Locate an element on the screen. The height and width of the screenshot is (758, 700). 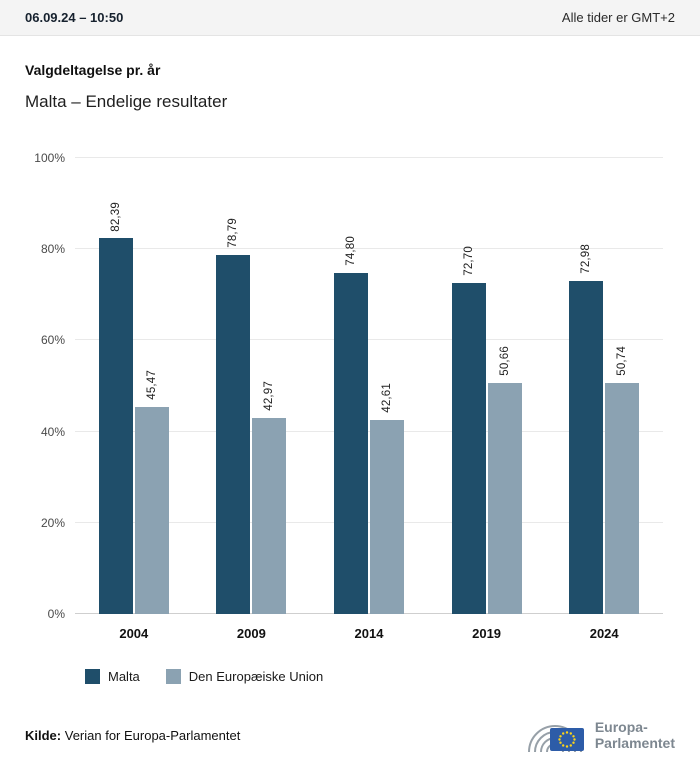
x-axis-line is located at coordinates (369, 613).